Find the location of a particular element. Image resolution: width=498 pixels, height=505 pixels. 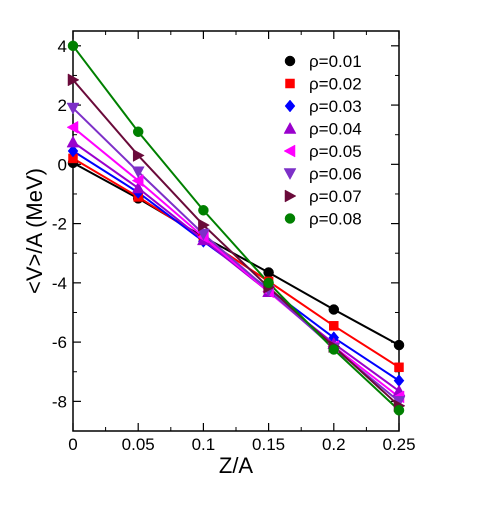

y-tick-label: 4 is located at coordinates (62, 46).